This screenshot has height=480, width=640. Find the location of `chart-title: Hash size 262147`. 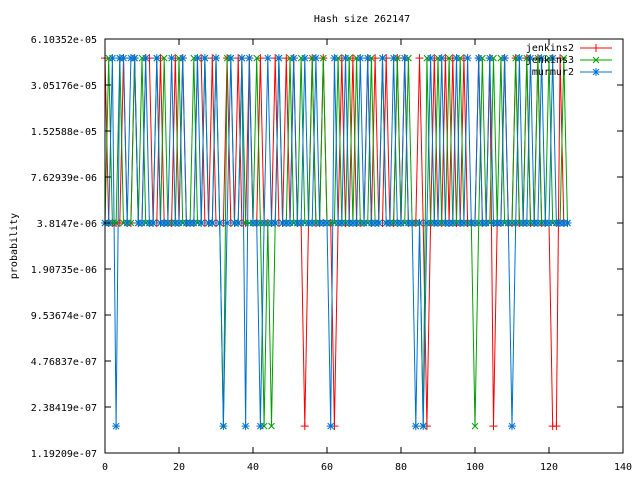

chart-title: Hash size 262147 is located at coordinates (362, 19).